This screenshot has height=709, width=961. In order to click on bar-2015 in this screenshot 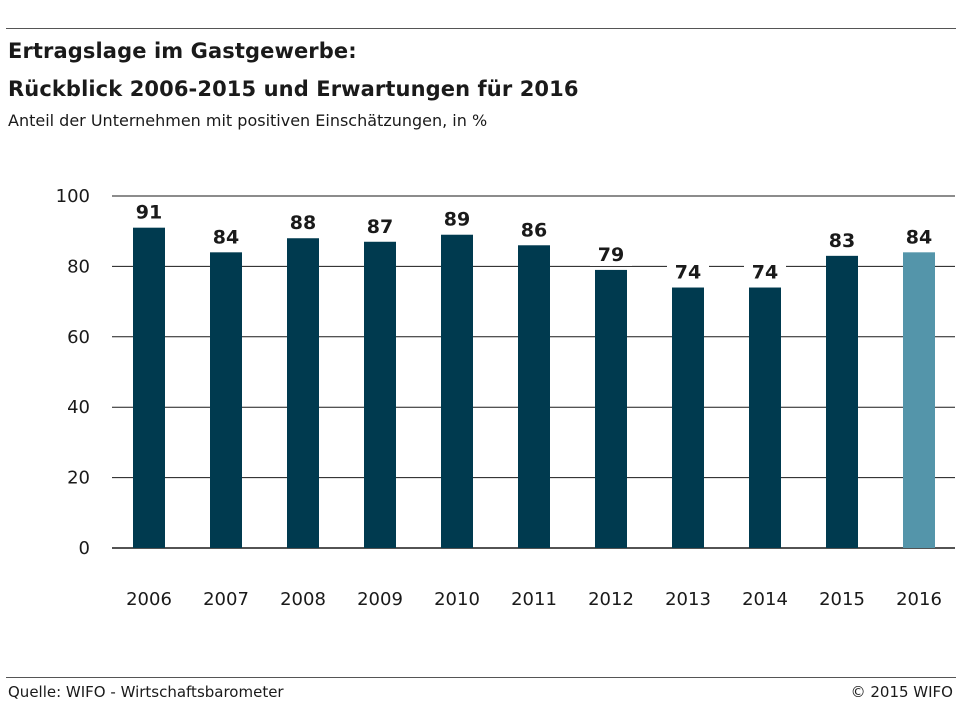, I will do `click(842, 401)`.